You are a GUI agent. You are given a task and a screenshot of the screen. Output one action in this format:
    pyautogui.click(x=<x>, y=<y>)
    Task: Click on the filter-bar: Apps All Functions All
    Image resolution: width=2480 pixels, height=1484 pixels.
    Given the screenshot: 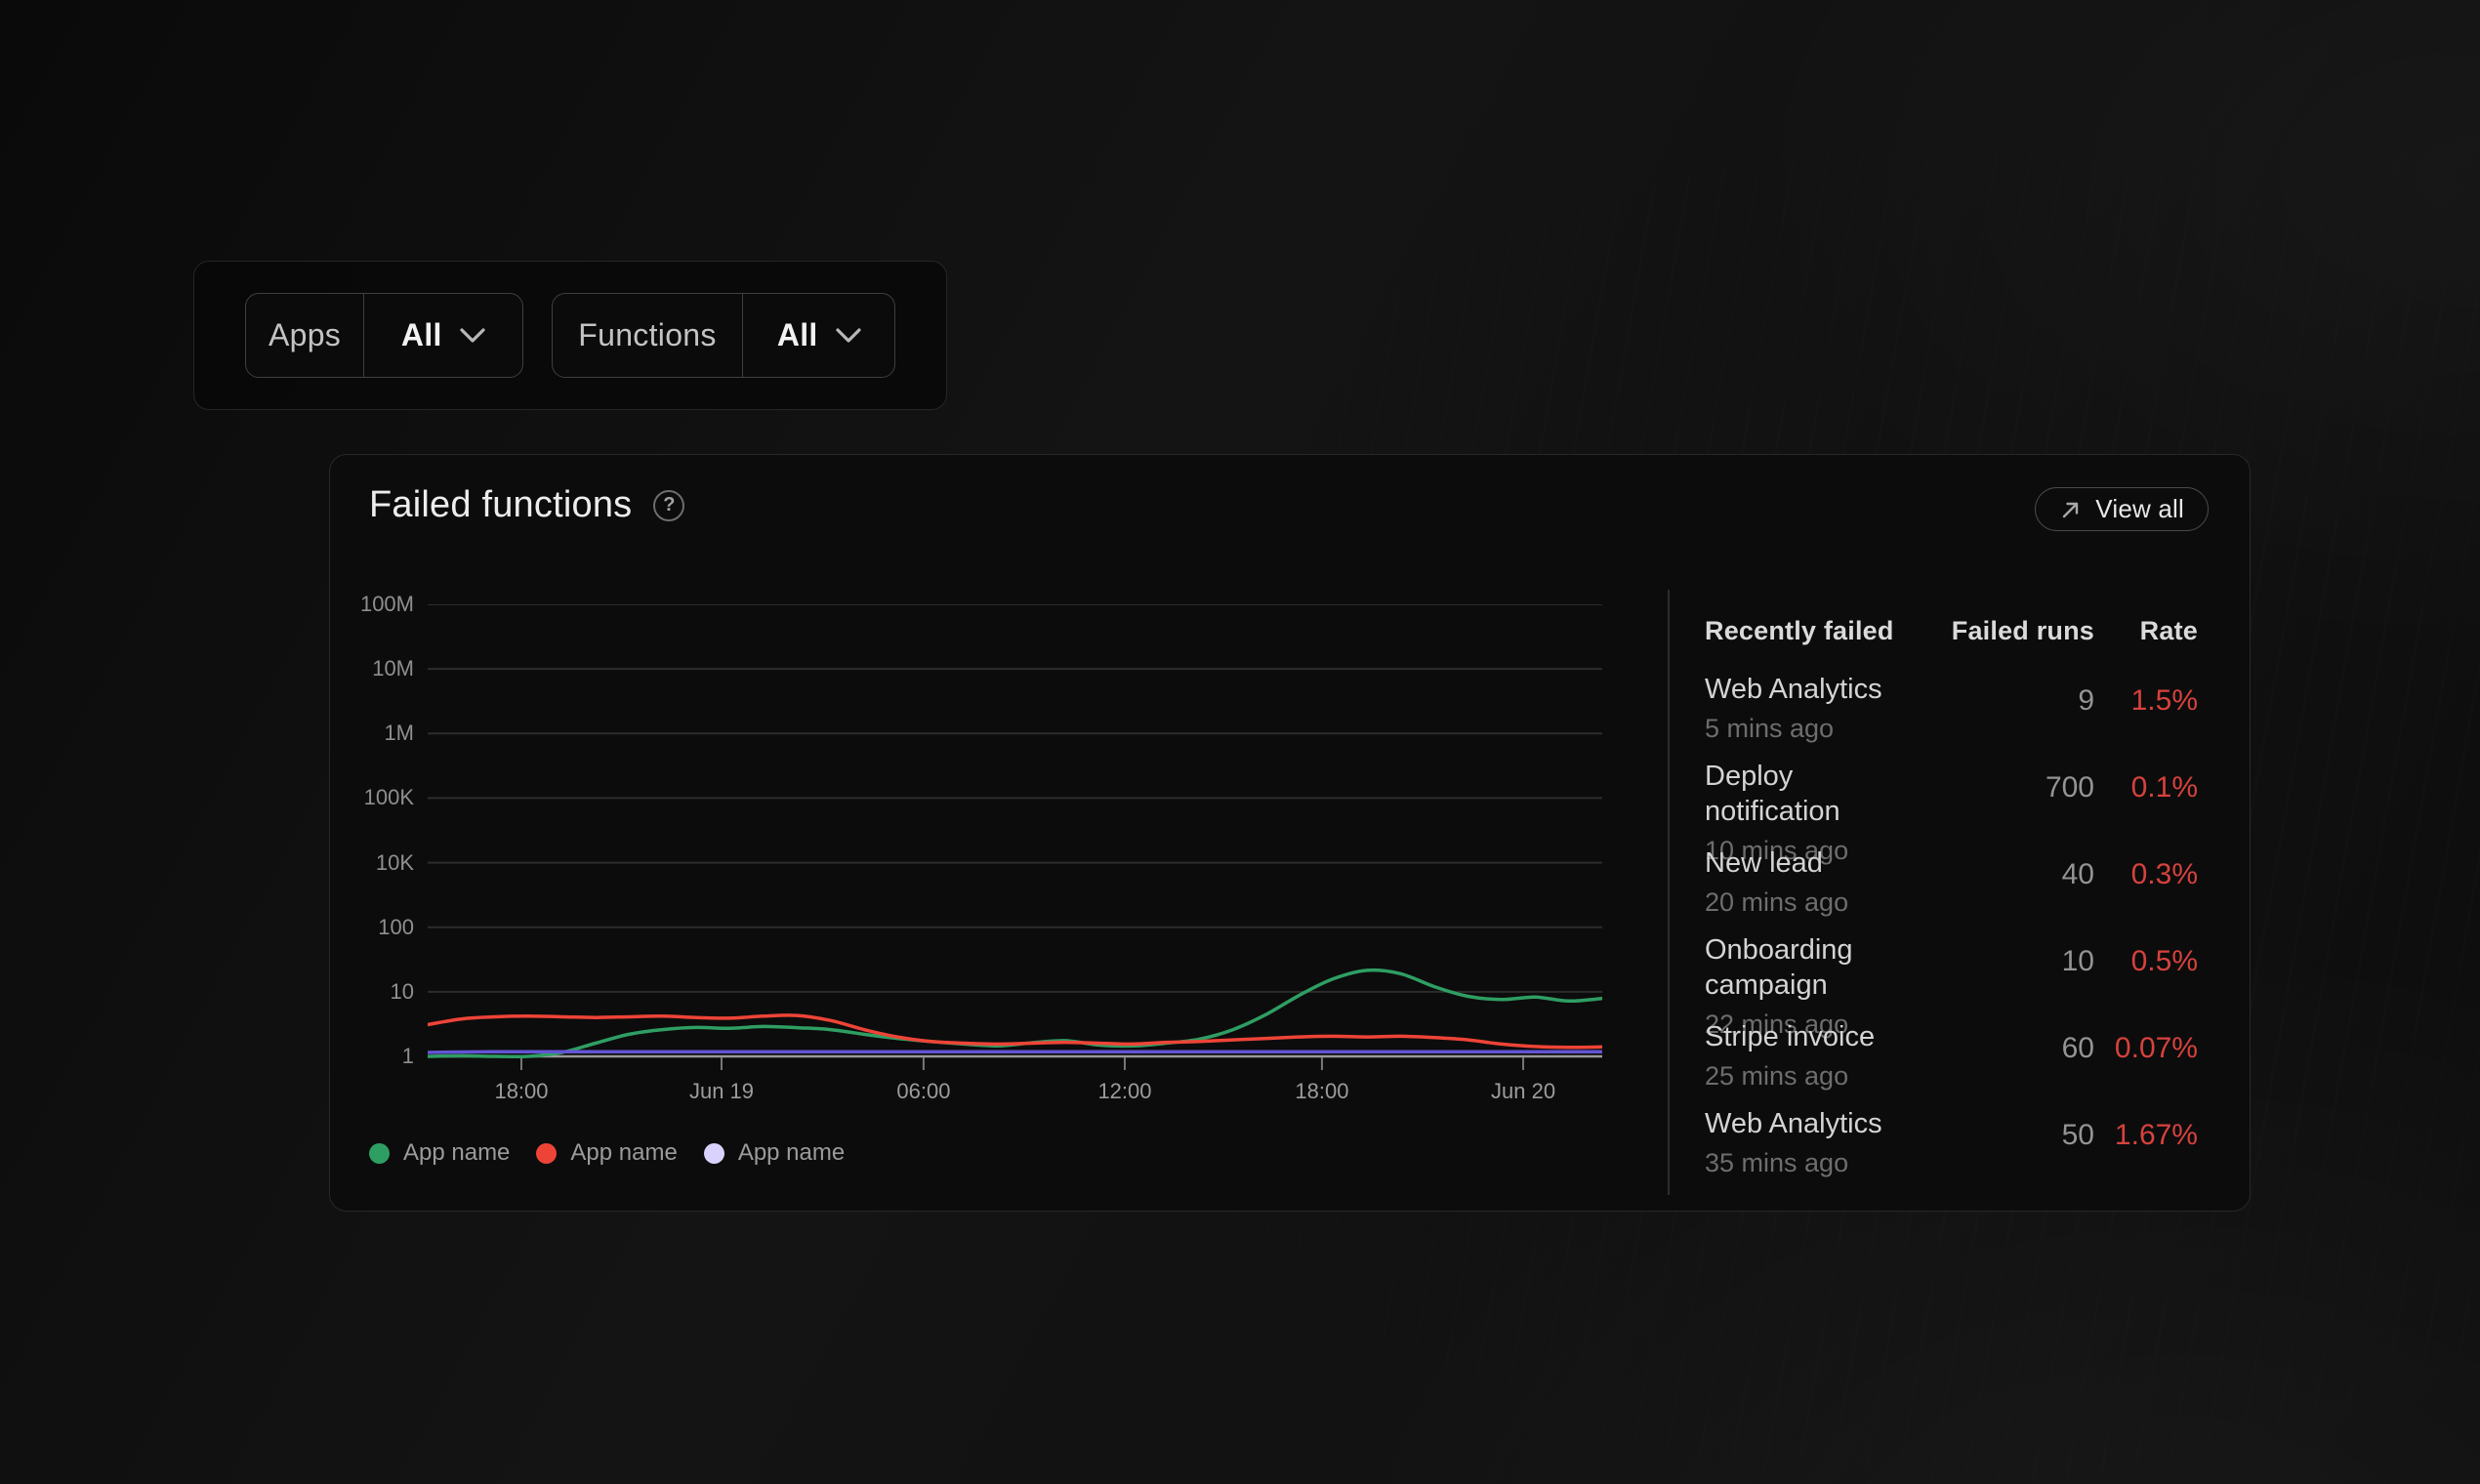 What is the action you would take?
    pyautogui.click(x=570, y=336)
    